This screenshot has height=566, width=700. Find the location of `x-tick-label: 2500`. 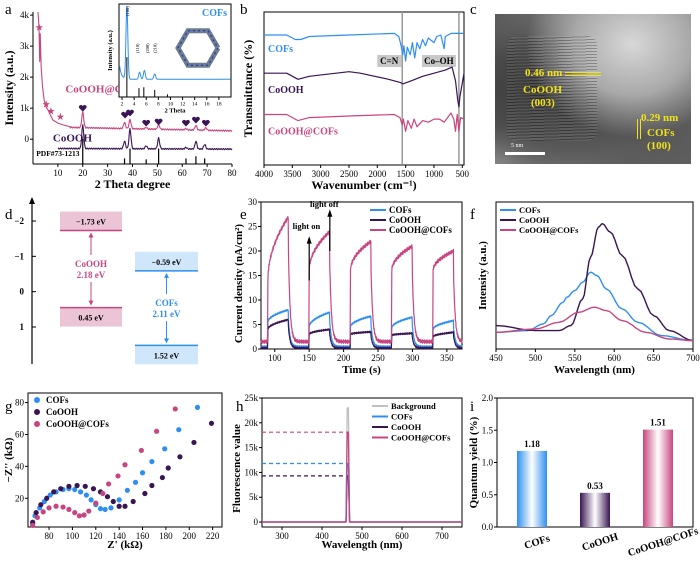

x-tick-label: 2500 is located at coordinates (349, 174).